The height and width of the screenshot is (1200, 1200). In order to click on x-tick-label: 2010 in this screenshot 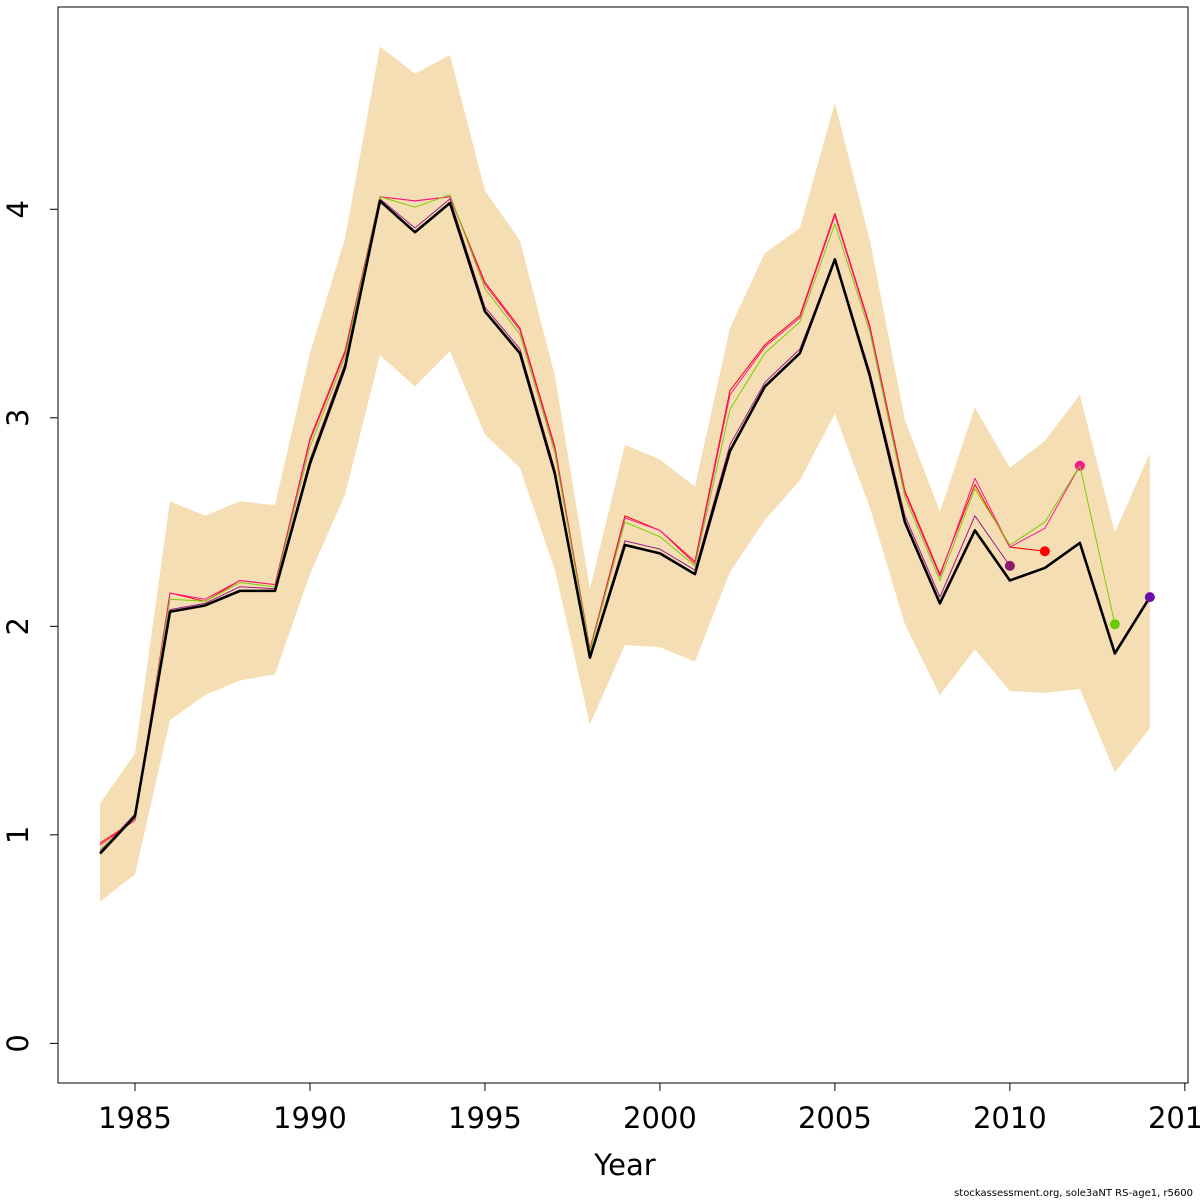, I will do `click(1010, 1118)`.